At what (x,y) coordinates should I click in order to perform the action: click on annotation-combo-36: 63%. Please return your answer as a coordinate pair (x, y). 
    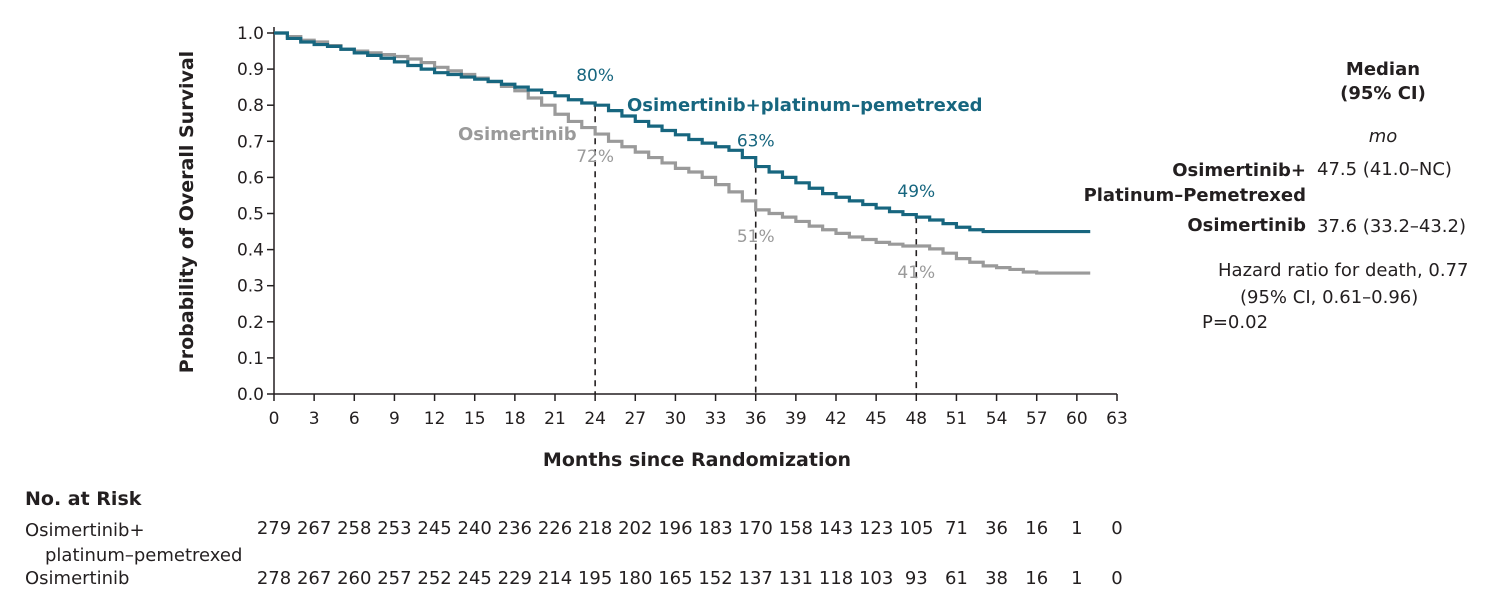
    Looking at the image, I should click on (756, 142).